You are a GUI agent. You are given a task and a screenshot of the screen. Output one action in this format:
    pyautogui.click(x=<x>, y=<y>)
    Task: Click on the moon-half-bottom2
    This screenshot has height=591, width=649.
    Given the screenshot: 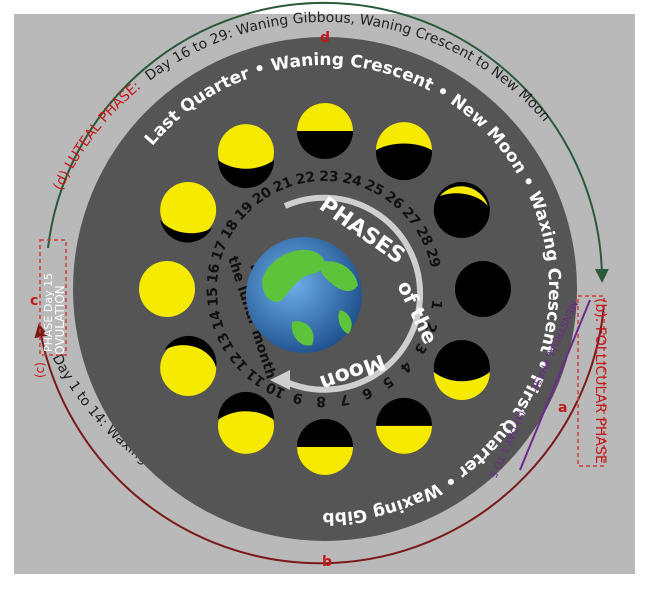 What is the action you would take?
    pyautogui.click(x=325, y=447)
    